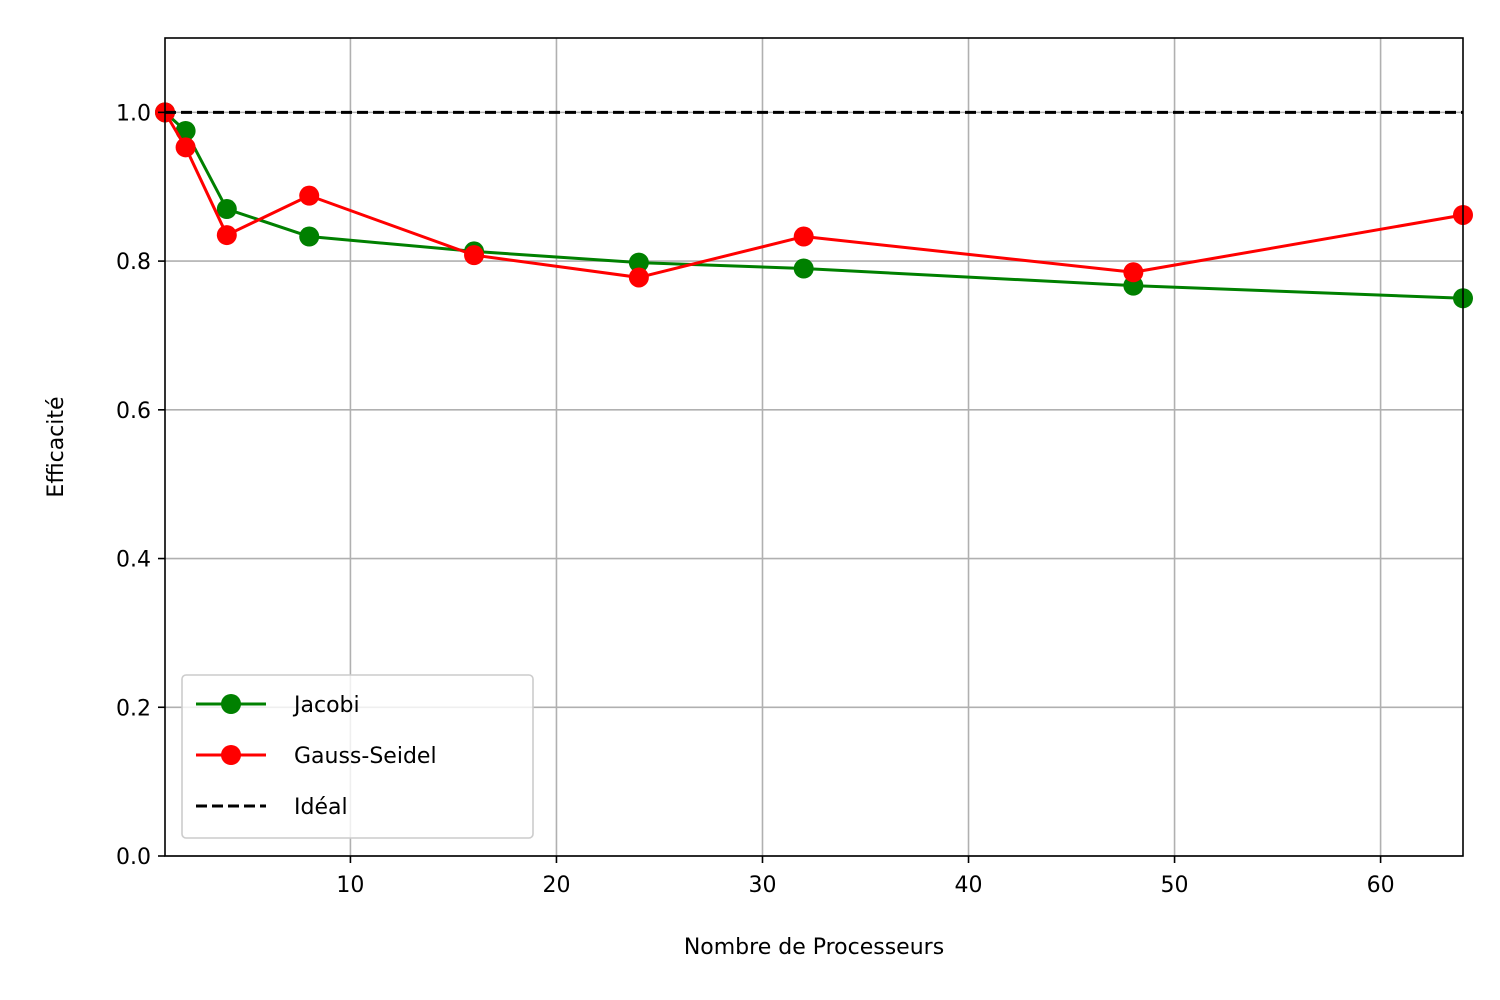 The image size is (1500, 1000). I want to click on y-tick-label: 0.0, so click(133, 857).